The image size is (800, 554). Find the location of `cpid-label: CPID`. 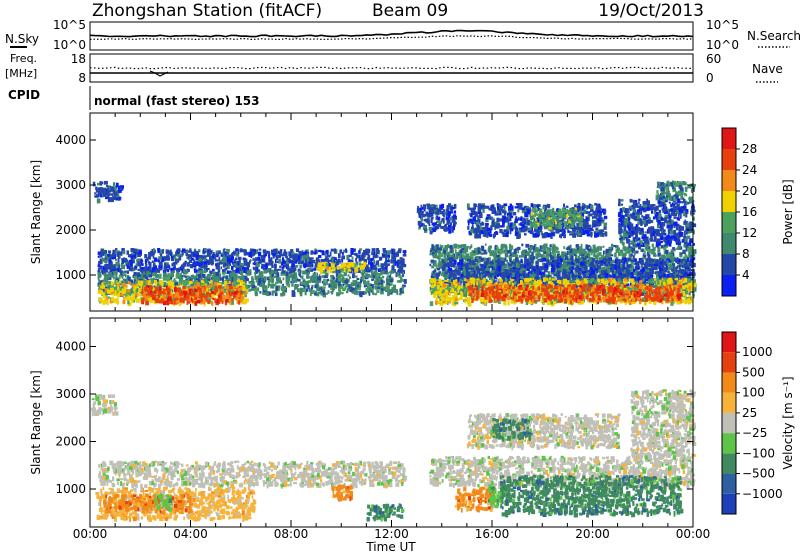

cpid-label: CPID is located at coordinates (24, 95).